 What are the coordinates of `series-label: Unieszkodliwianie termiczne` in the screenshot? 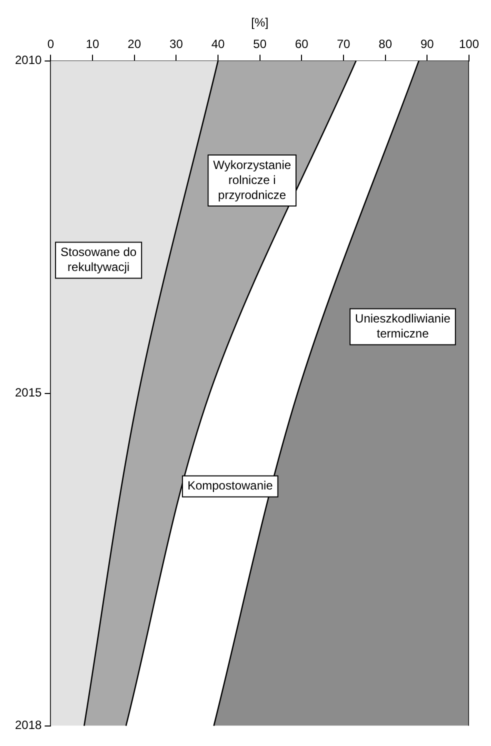 It's located at (403, 326).